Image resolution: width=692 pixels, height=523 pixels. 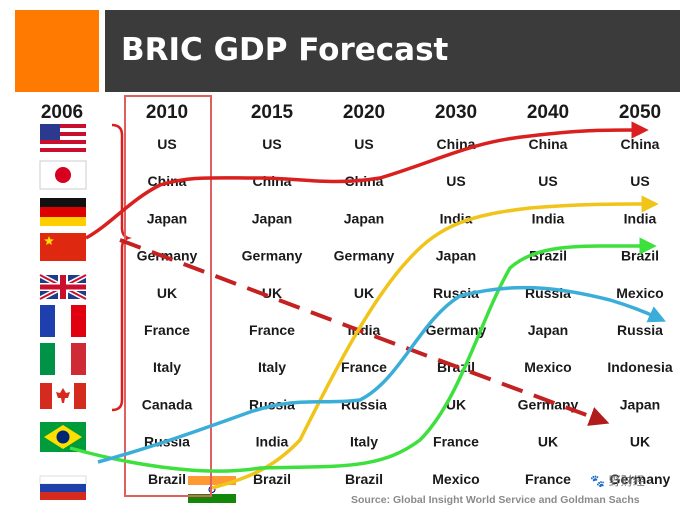 What do you see at coordinates (363, 144) in the screenshot?
I see `rank-label-2020-1: US` at bounding box center [363, 144].